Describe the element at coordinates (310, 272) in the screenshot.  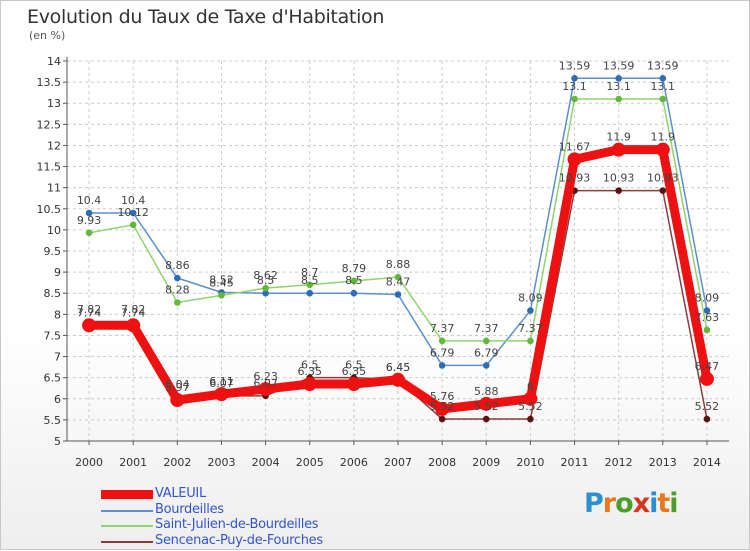
I see `data-label: 8.7` at that location.